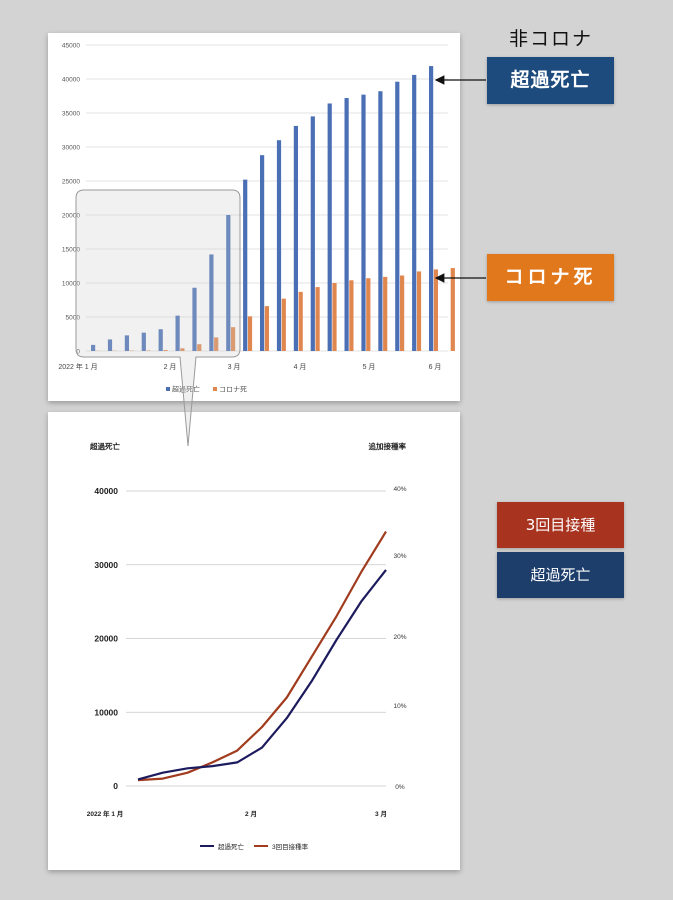  I want to click on left-y-tick-label: 20000, so click(106, 639).